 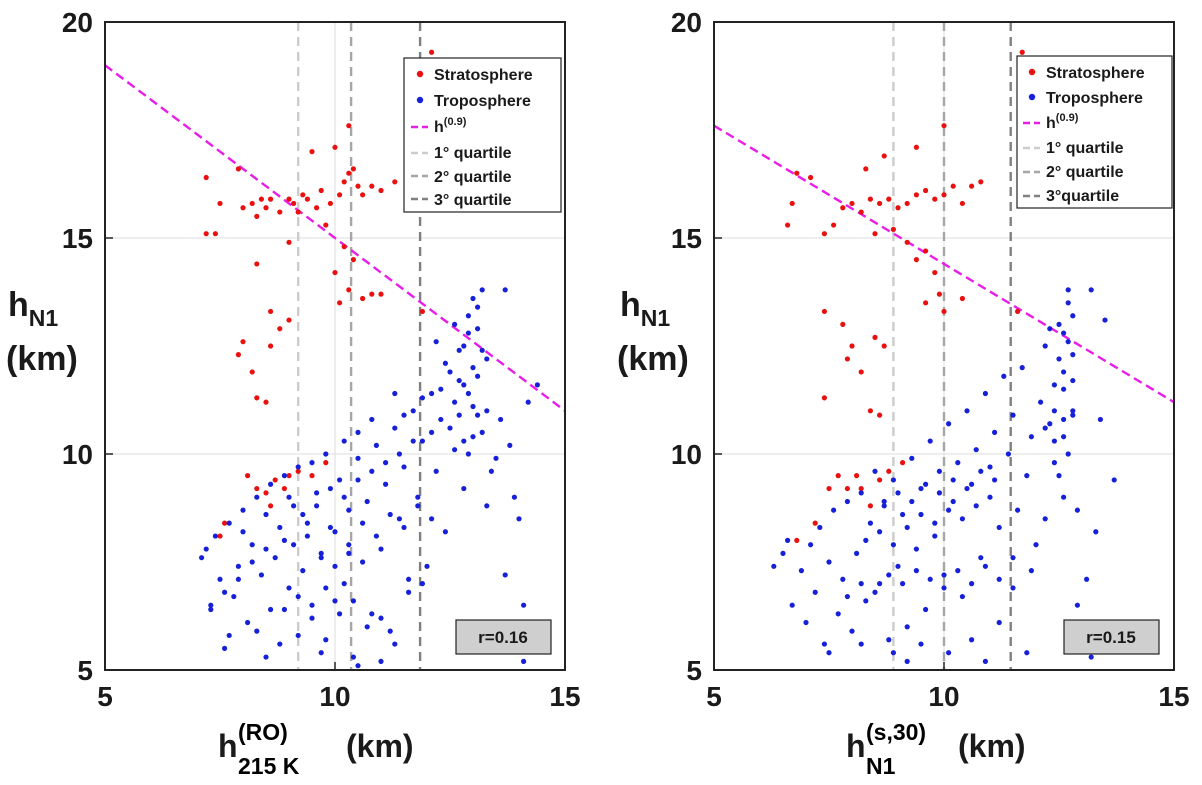 I want to click on legend-quartile3-label: 3° quartile, so click(x=473, y=200).